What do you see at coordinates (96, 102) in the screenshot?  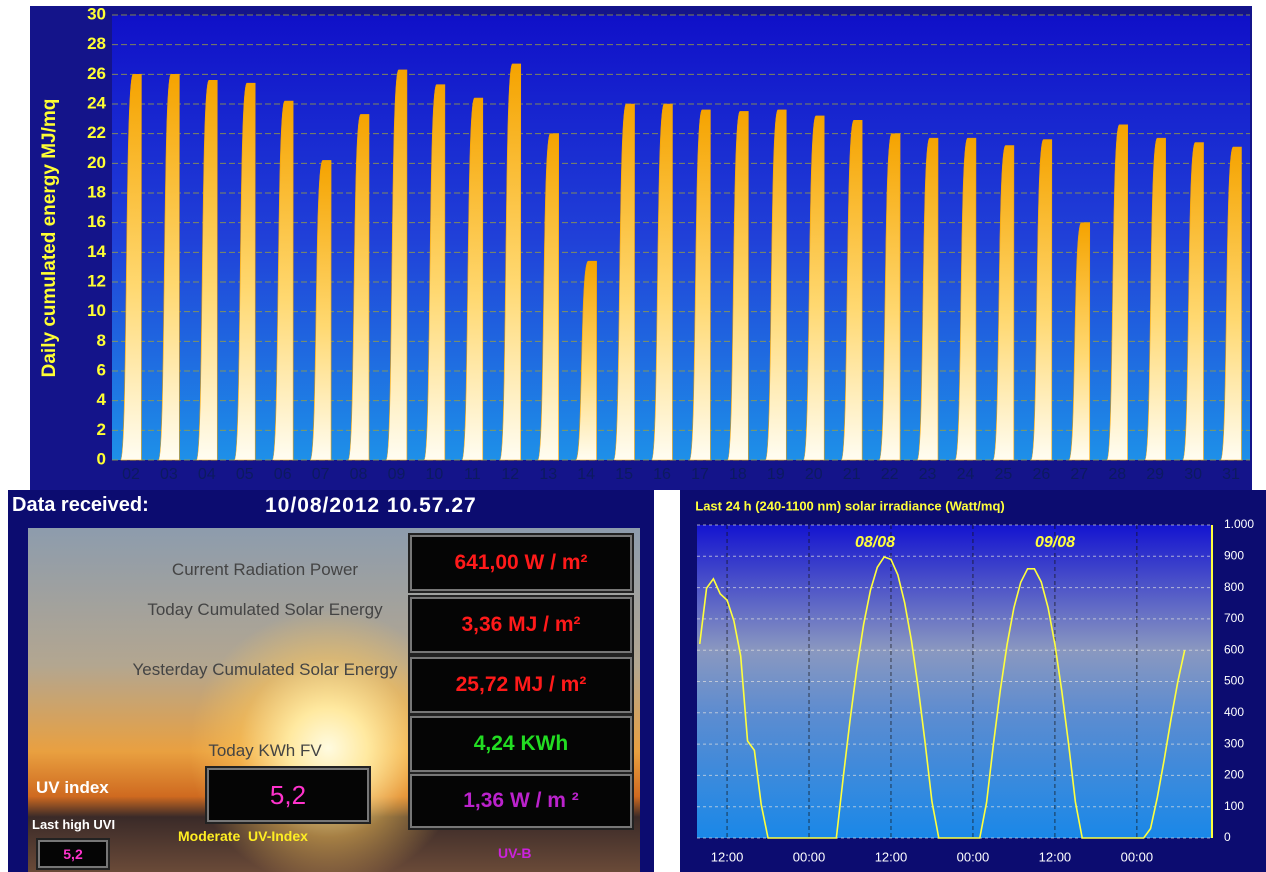 I see `y-tick-label: 24` at bounding box center [96, 102].